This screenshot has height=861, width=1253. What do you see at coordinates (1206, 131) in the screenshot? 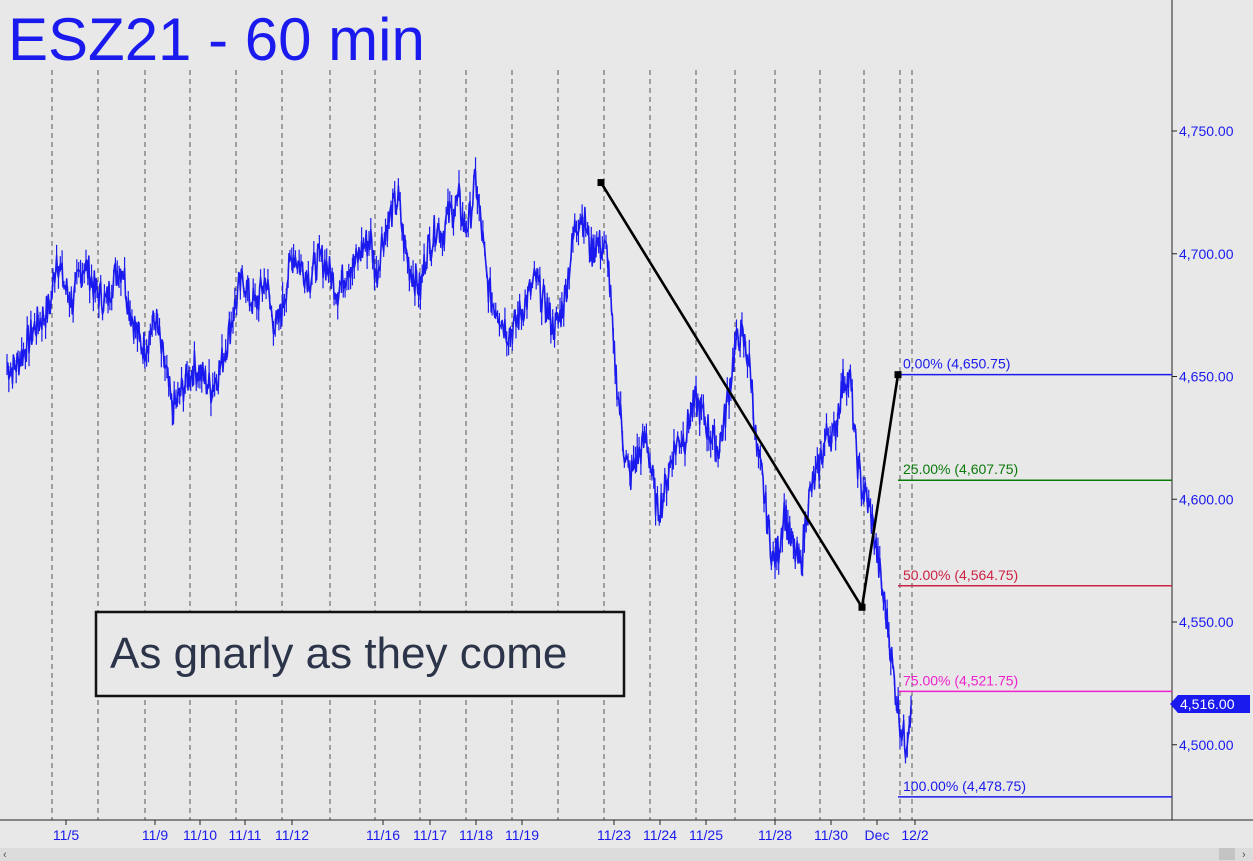
I see `y-tick-label: 4,750.00` at bounding box center [1206, 131].